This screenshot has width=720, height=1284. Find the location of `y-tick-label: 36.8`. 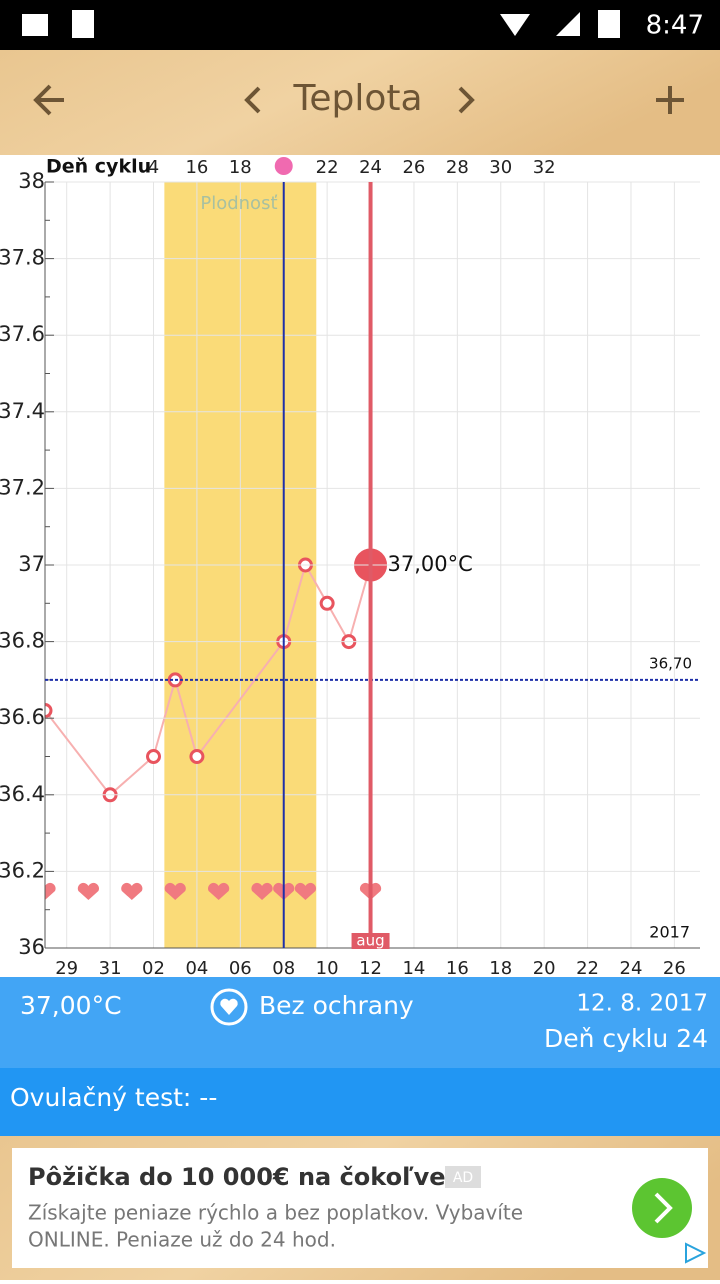

y-tick-label: 36.8 is located at coordinates (22, 641).